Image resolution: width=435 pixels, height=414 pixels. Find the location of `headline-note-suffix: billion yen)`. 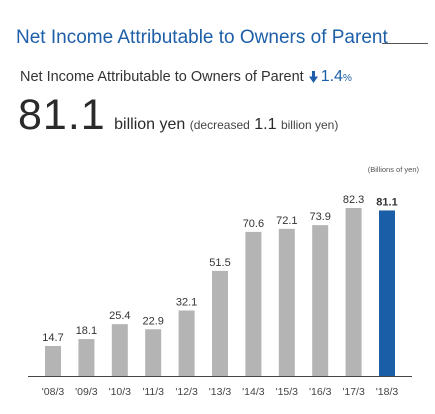

headline-note-suffix: billion yen) is located at coordinates (309, 125).